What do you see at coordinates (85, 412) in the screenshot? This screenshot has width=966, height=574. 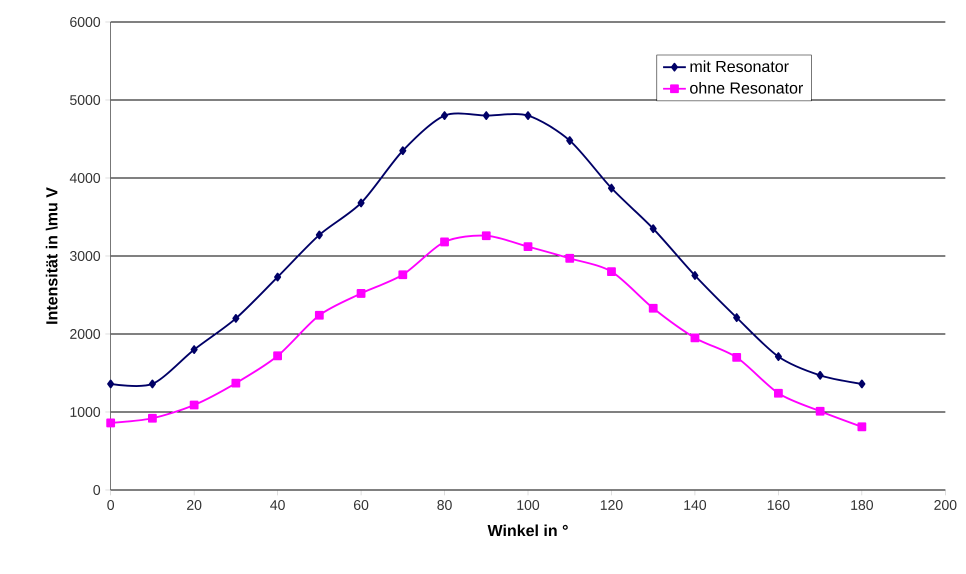 I see `y-tick-label: 1000` at bounding box center [85, 412].